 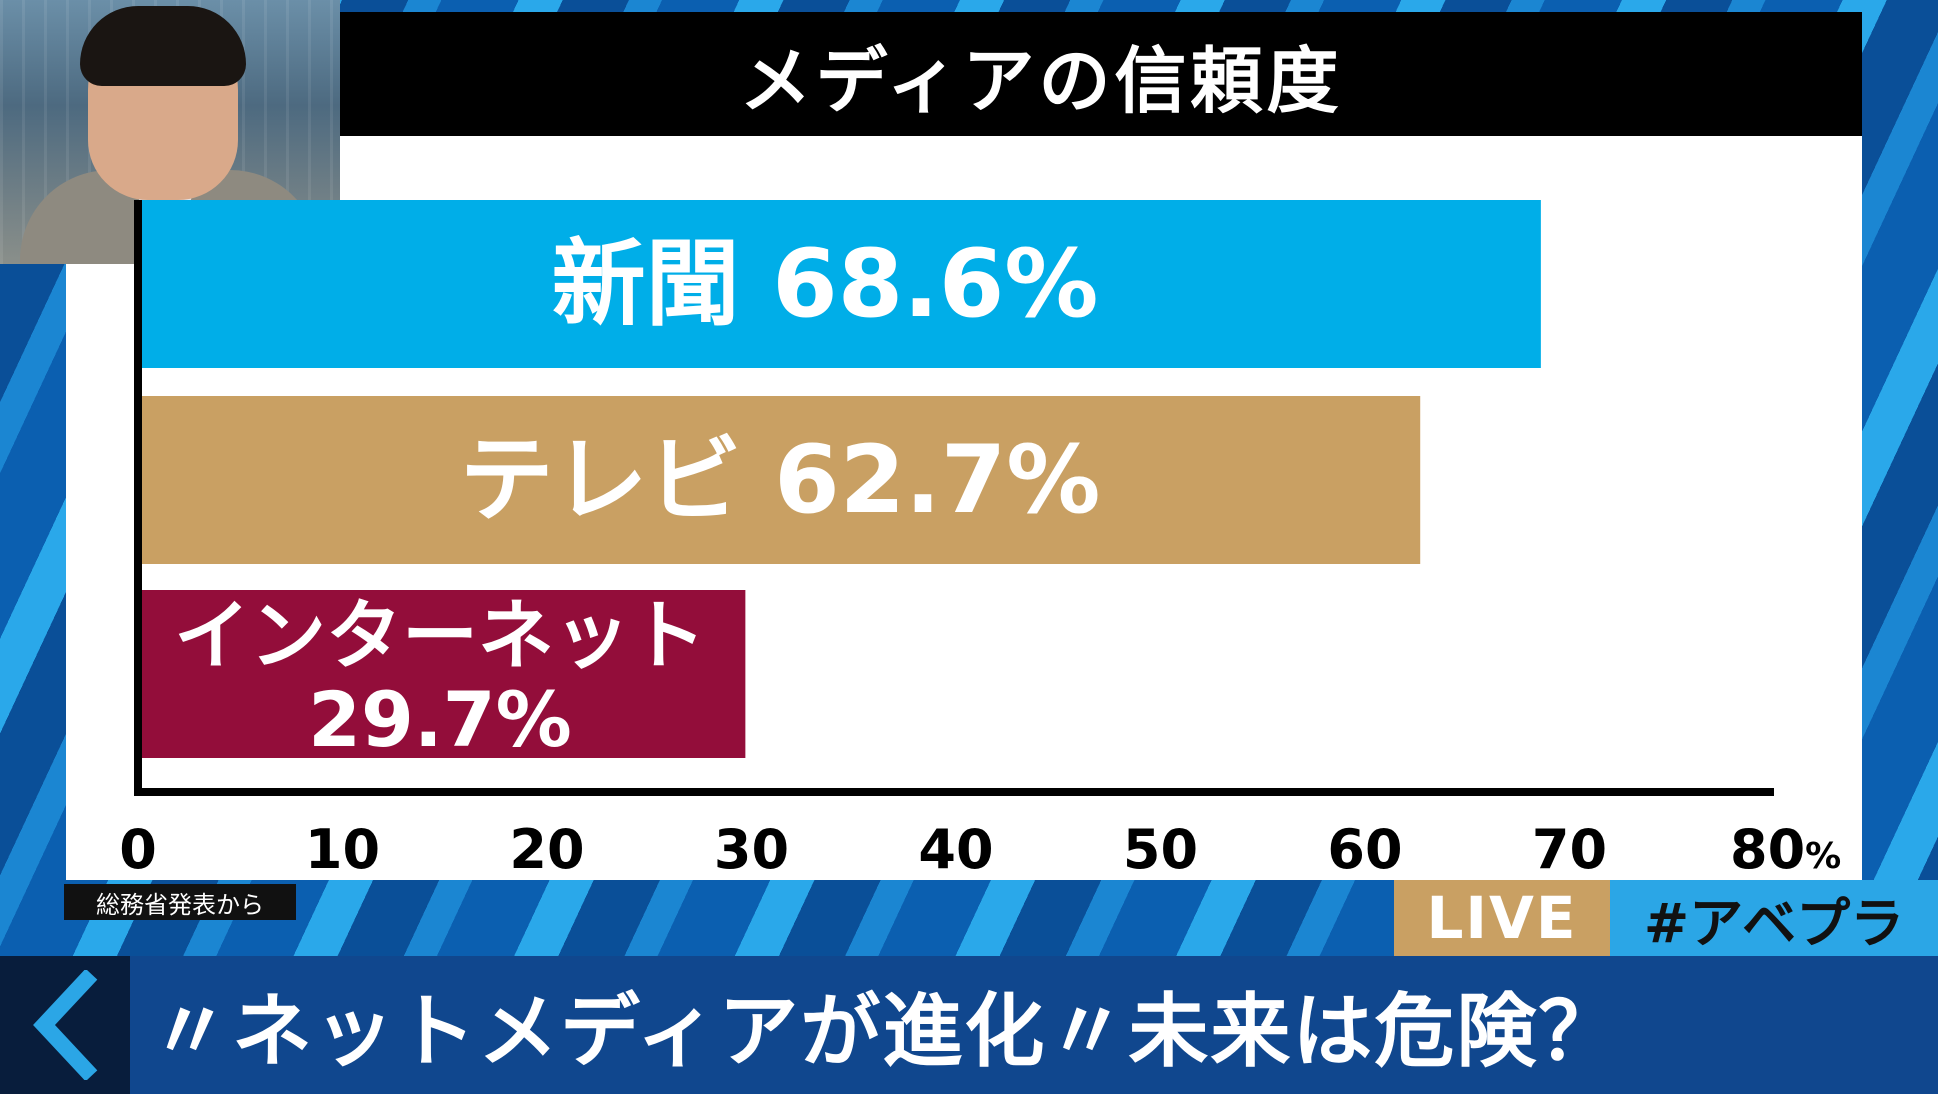 I want to click on live-badge: LIVE, so click(x=1502, y=918).